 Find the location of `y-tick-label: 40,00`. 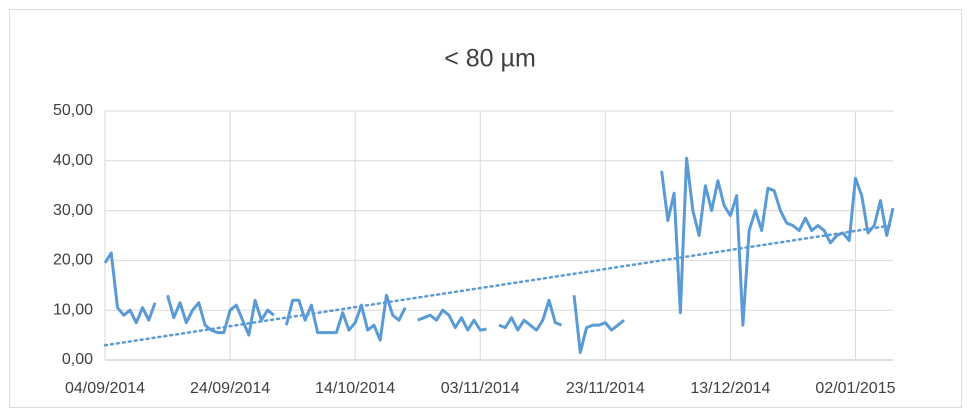

y-tick-label: 40,00 is located at coordinates (73, 160).